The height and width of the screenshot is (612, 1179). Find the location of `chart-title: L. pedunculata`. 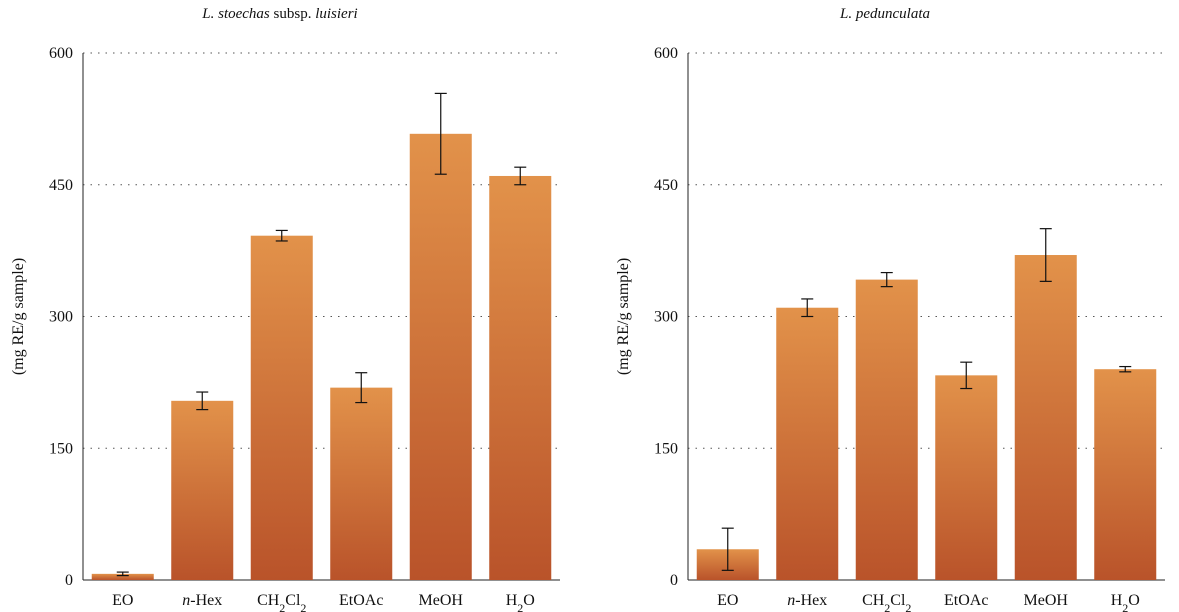

chart-title: L. pedunculata is located at coordinates (885, 14).